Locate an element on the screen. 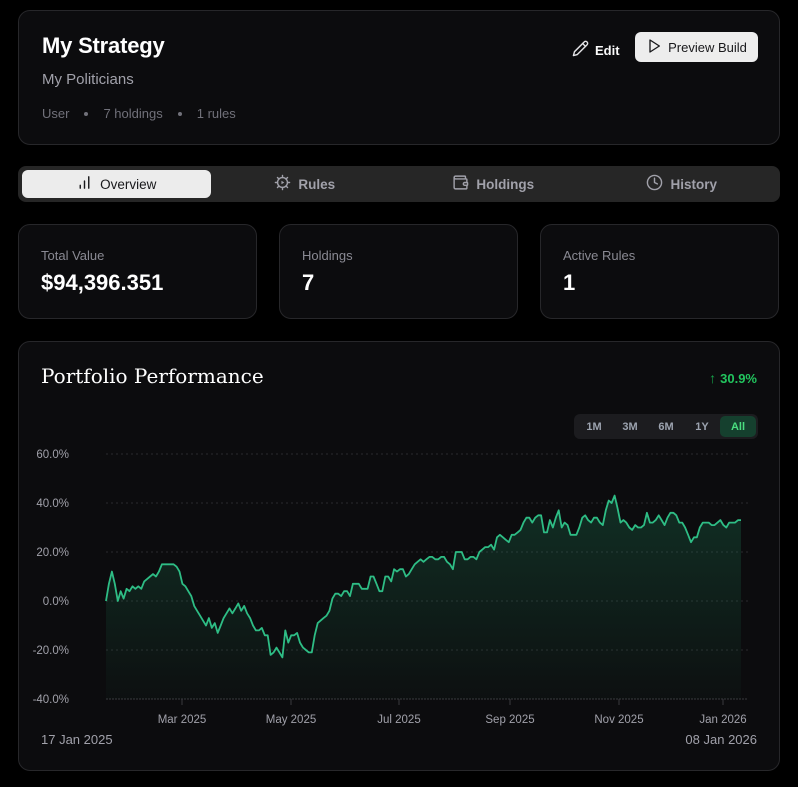 Image resolution: width=798 pixels, height=787 pixels. performance-change: ↑ 30.9% is located at coordinates (733, 378).